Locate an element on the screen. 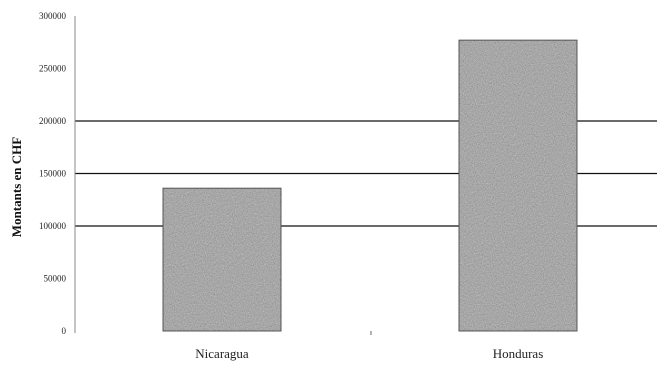 The height and width of the screenshot is (370, 657). x-category-labels: Nicaragua Honduras is located at coordinates (369, 353).